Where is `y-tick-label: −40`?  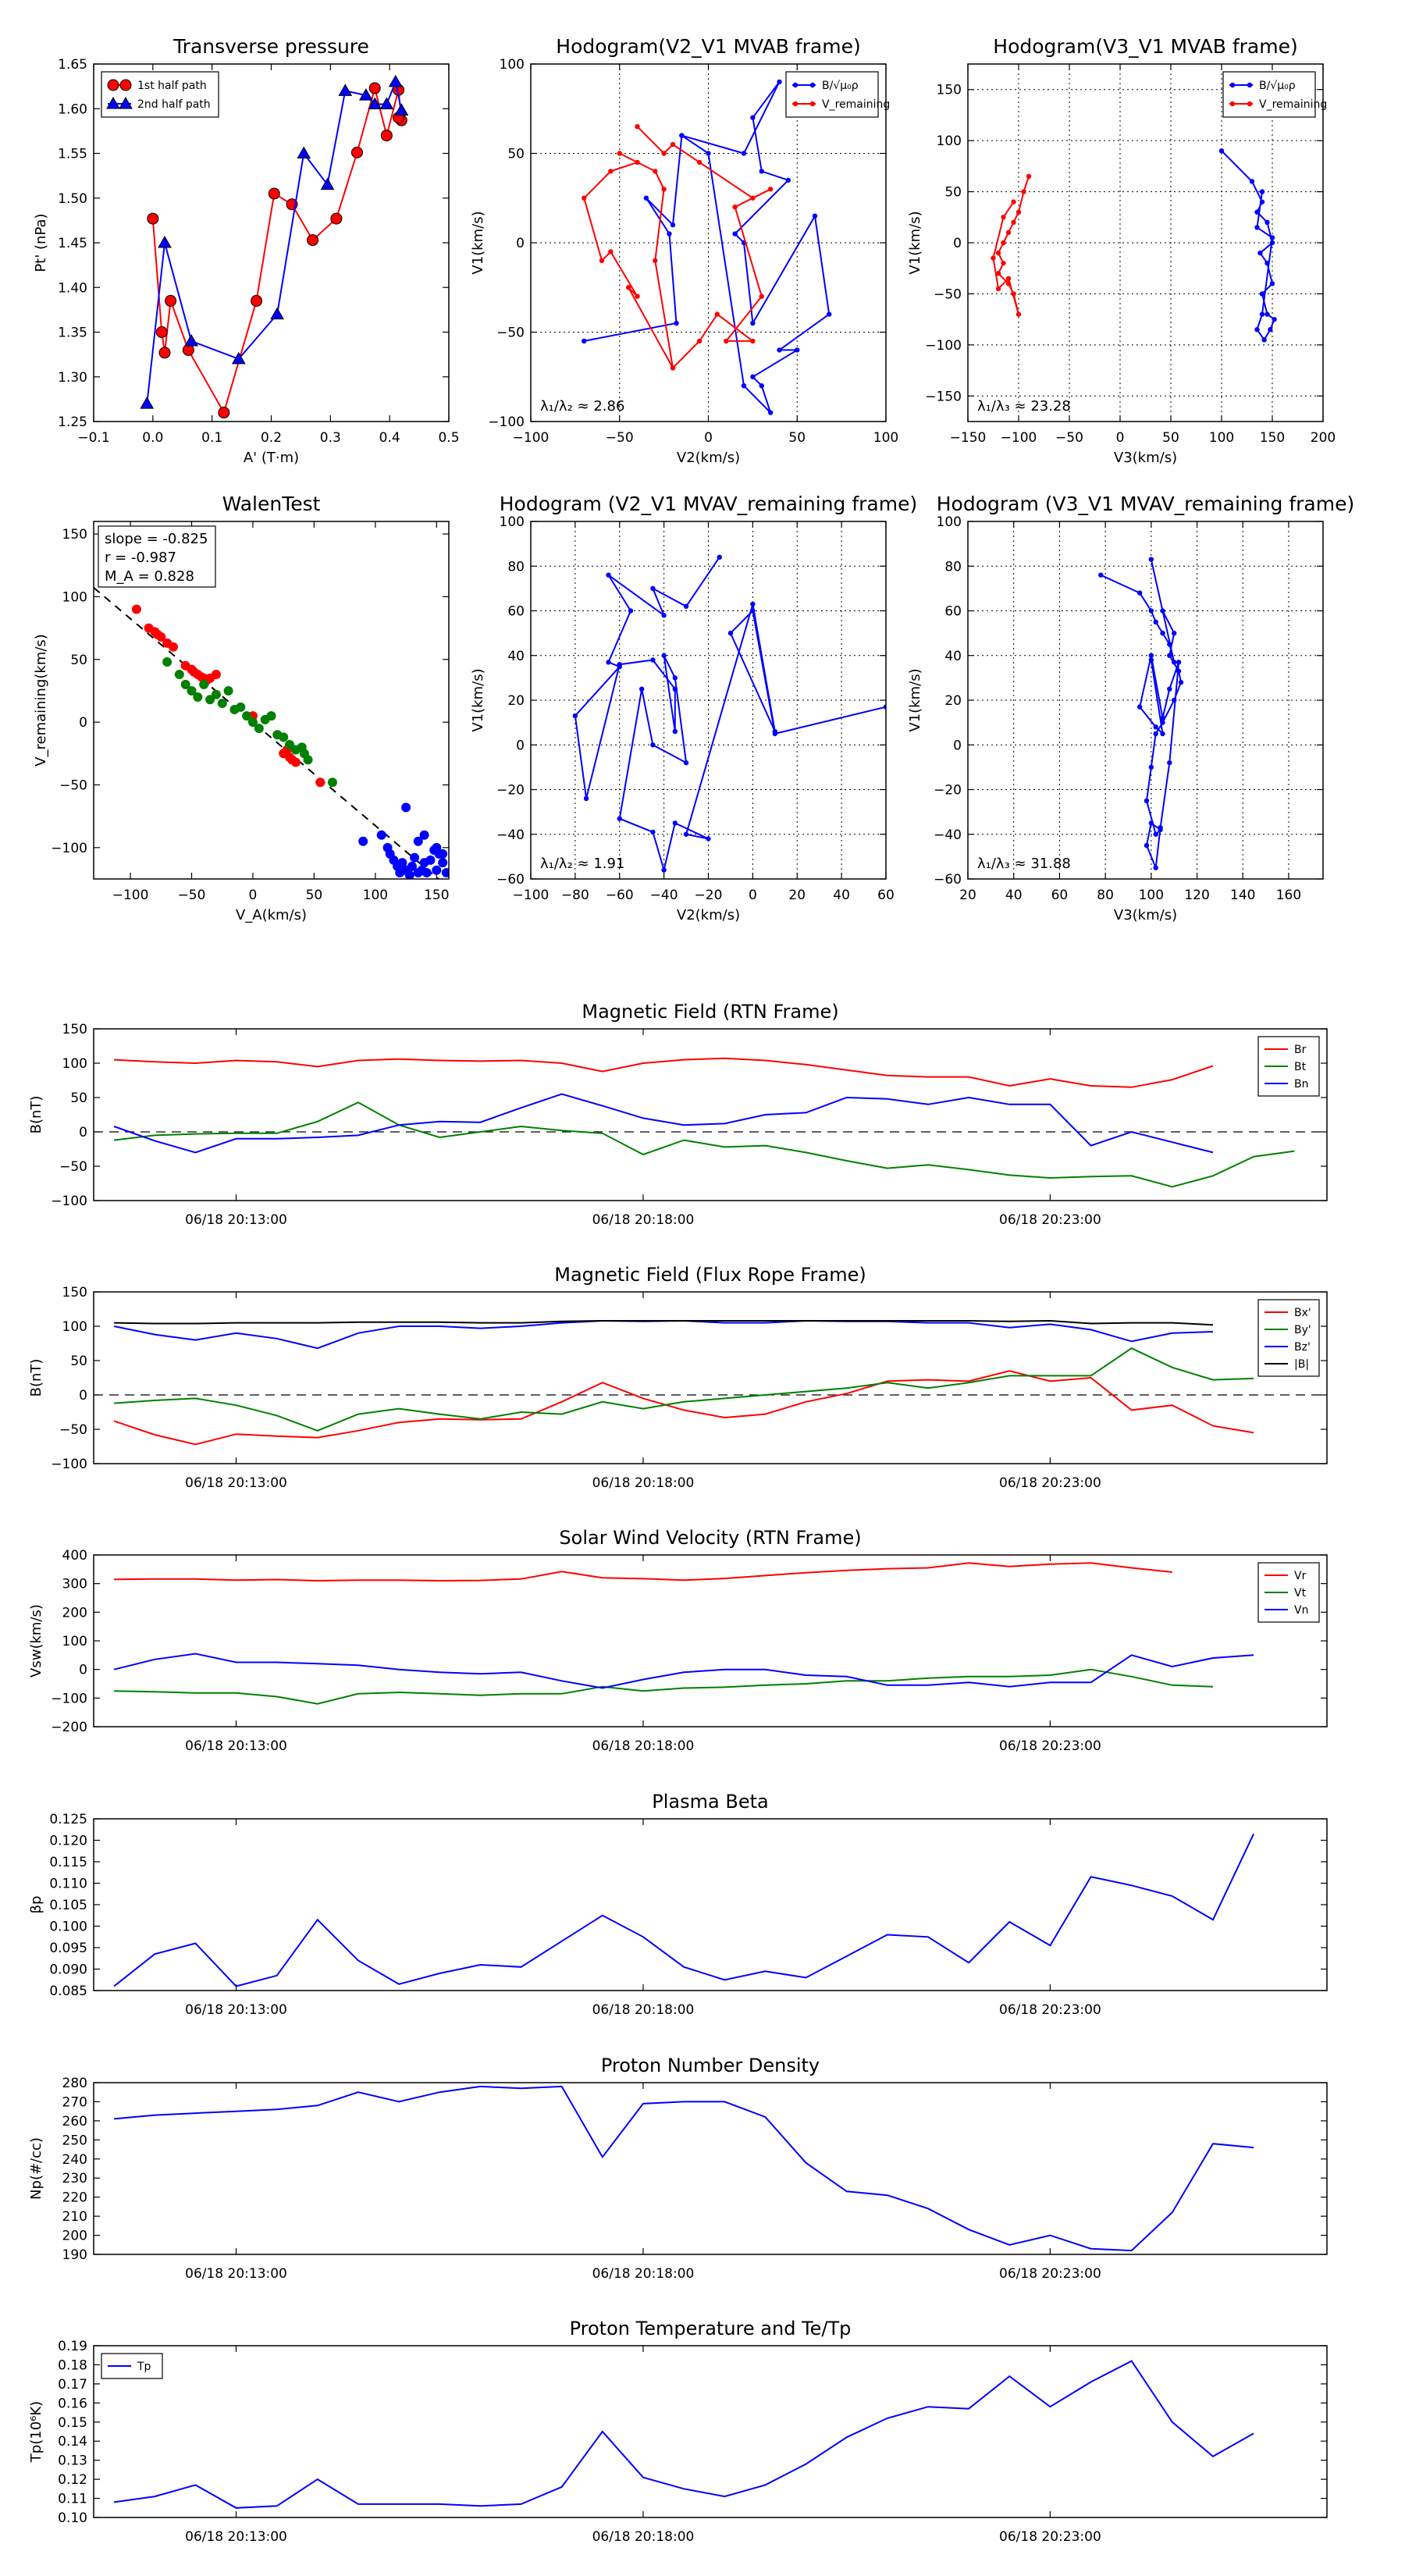 y-tick-label: −40 is located at coordinates (948, 835).